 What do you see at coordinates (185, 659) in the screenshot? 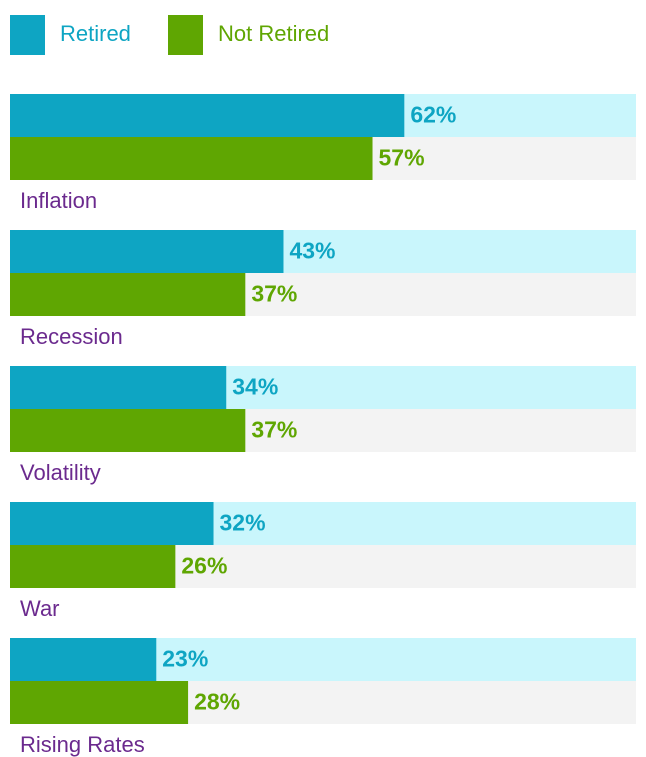
I see `value-label: 23%` at bounding box center [185, 659].